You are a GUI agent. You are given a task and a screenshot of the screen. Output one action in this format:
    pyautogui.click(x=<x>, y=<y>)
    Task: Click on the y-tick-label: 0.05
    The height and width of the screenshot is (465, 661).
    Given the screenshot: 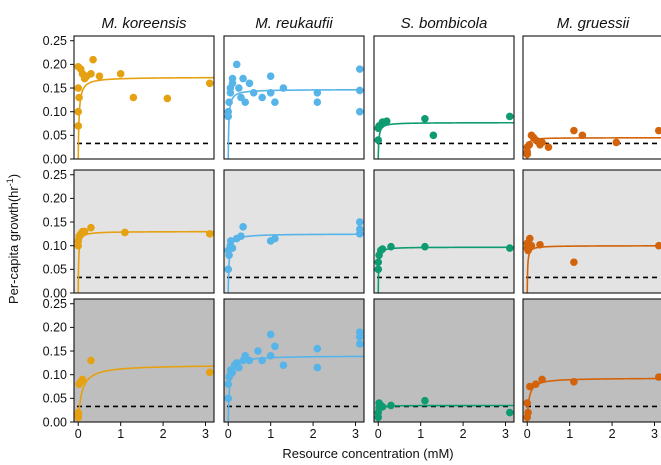 What is the action you would take?
    pyautogui.click(x=55, y=136)
    